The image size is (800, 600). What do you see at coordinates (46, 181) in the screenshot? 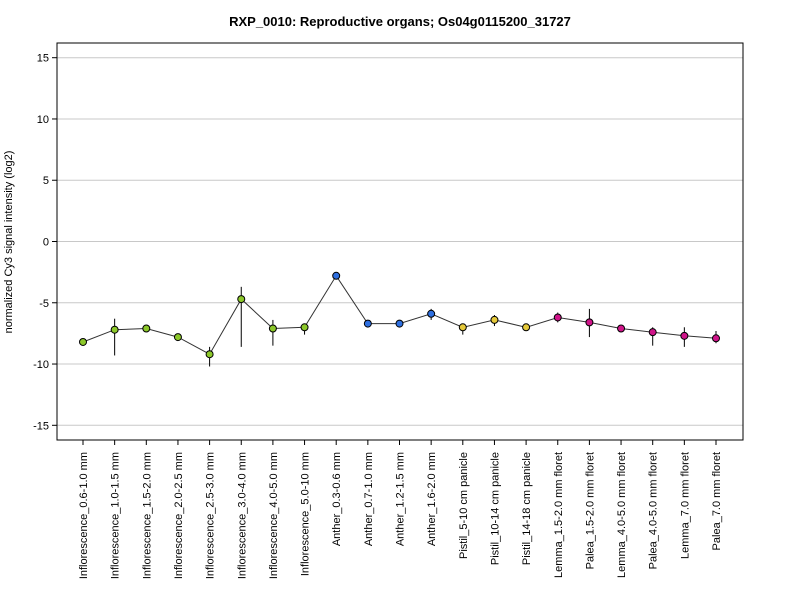
I see `y-tick-label: 5` at bounding box center [46, 181].